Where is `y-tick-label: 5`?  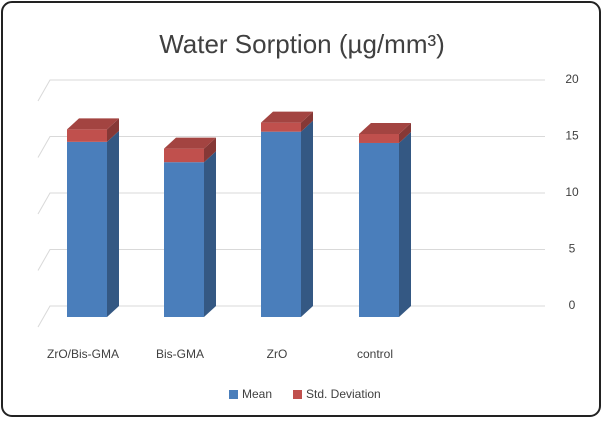 y-tick-label: 5 is located at coordinates (572, 249).